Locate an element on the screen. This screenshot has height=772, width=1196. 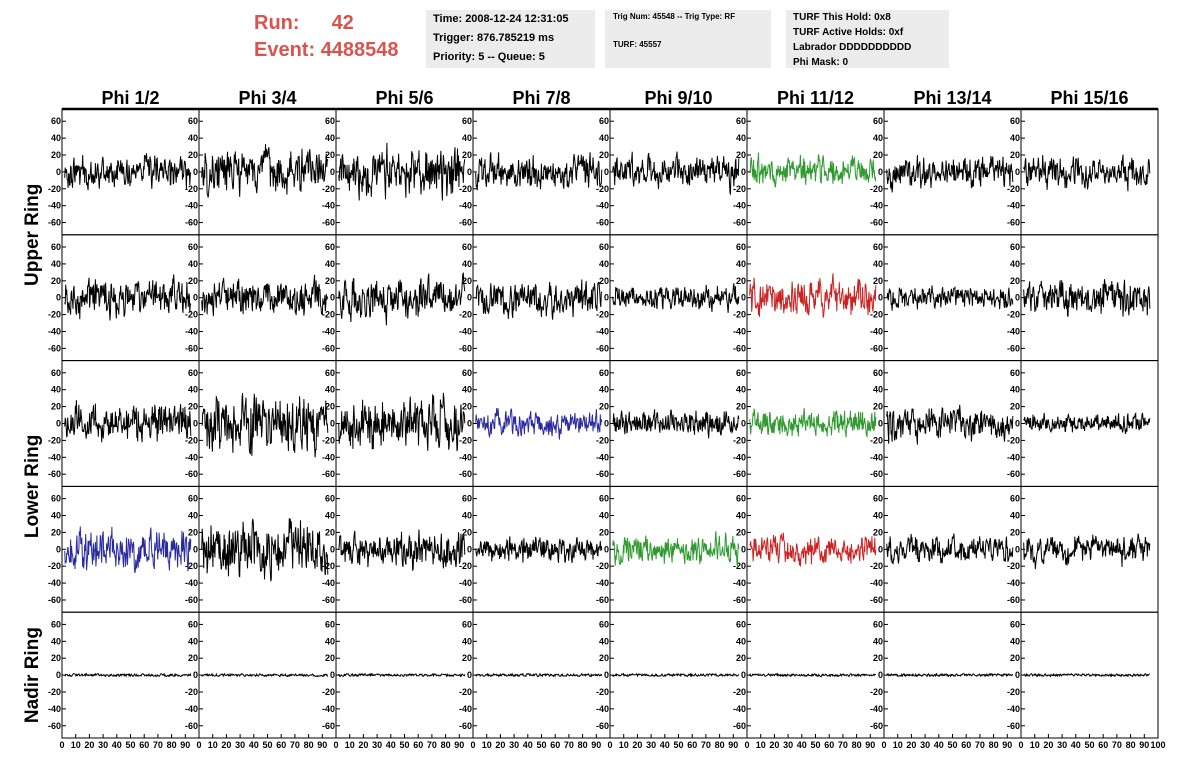
turf-hold-text: TURF This Hold: 0x8 is located at coordinates (842, 17).